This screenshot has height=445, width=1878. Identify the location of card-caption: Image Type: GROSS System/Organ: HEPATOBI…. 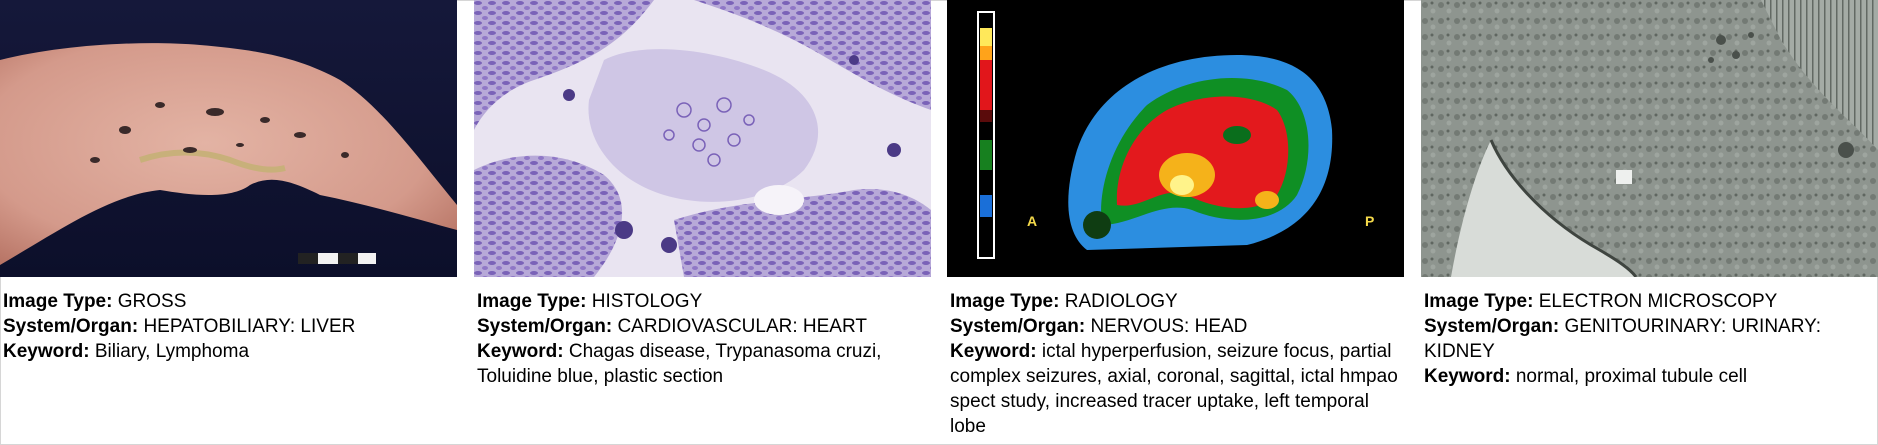
(229, 326).